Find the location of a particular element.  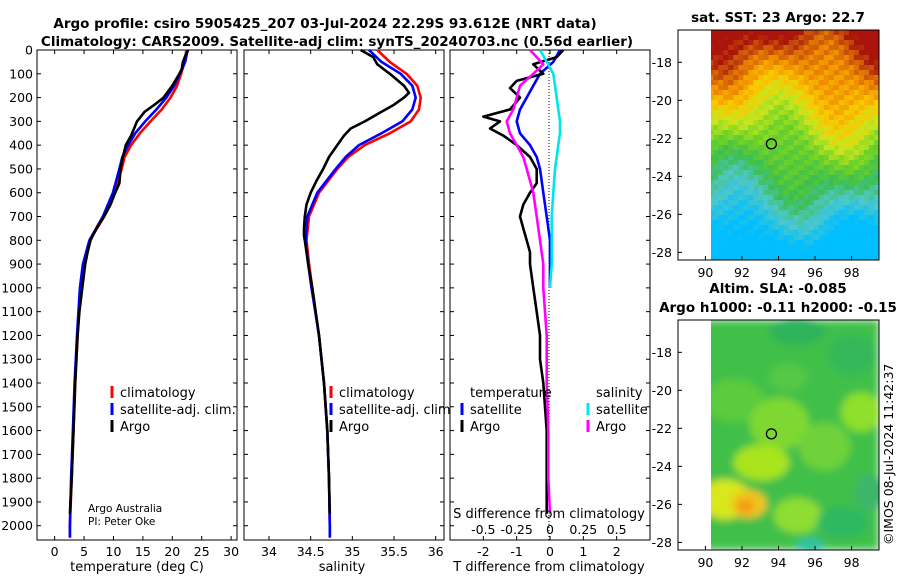

legend-sal-satellite-label: satellite is located at coordinates (622, 410).